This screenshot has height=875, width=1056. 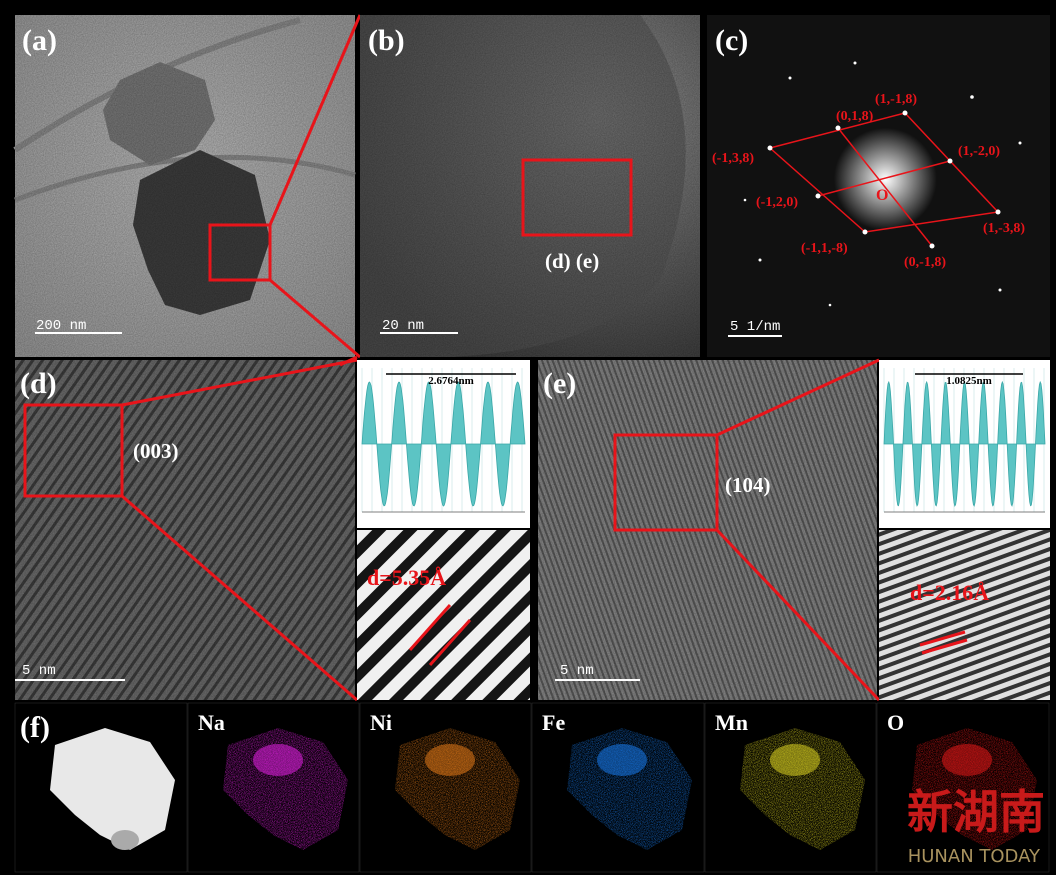 I want to click on element-label: Fe, so click(x=553, y=722).